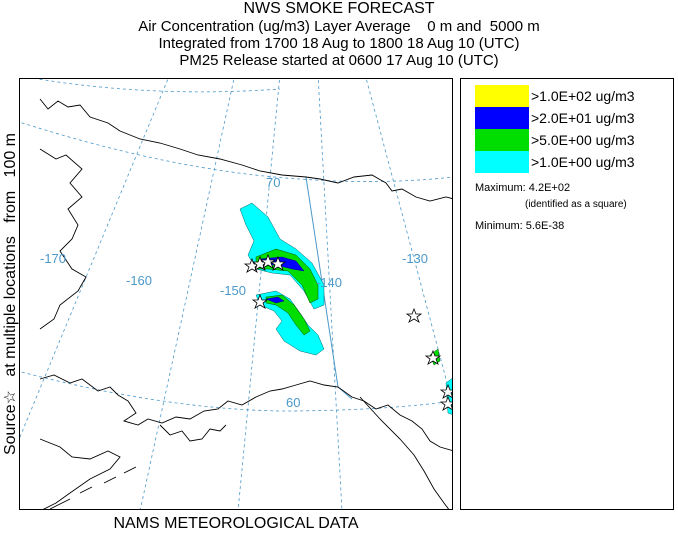 Image resolution: width=678 pixels, height=533 pixels. I want to click on lon-130-label: -130, so click(415, 258).